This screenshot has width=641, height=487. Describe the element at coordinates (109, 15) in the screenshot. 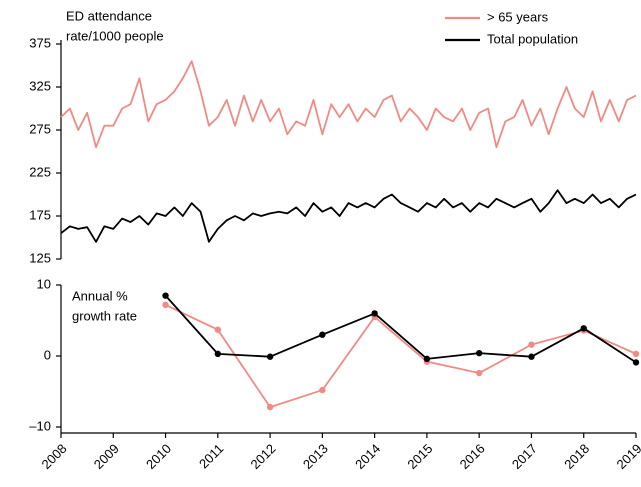

I see `y-axis-label: ED attendance` at that location.